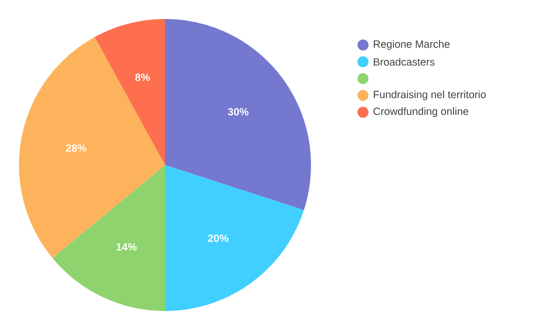 Image resolution: width=550 pixels, height=328 pixels. Describe the element at coordinates (404, 62) in the screenshot. I see `legend-label: Broadcasters` at that location.